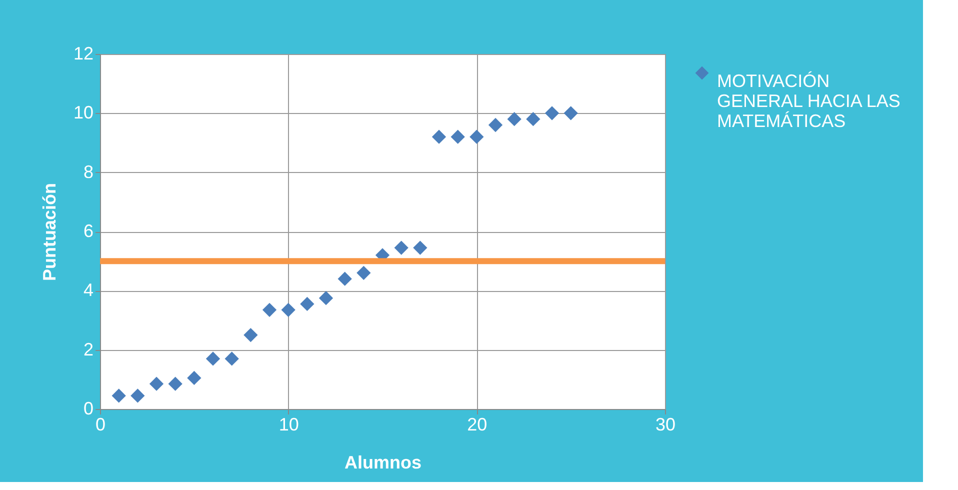 The height and width of the screenshot is (490, 958). I want to click on y-tick-label: 12, so click(83, 54).